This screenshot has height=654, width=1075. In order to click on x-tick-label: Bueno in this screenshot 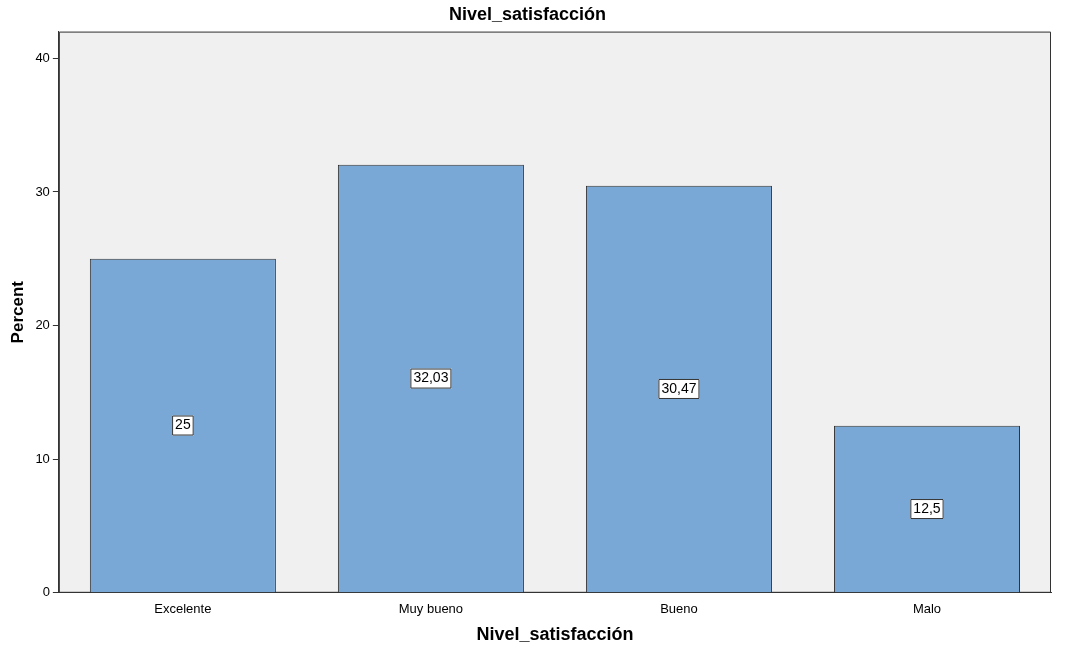, I will do `click(679, 609)`.